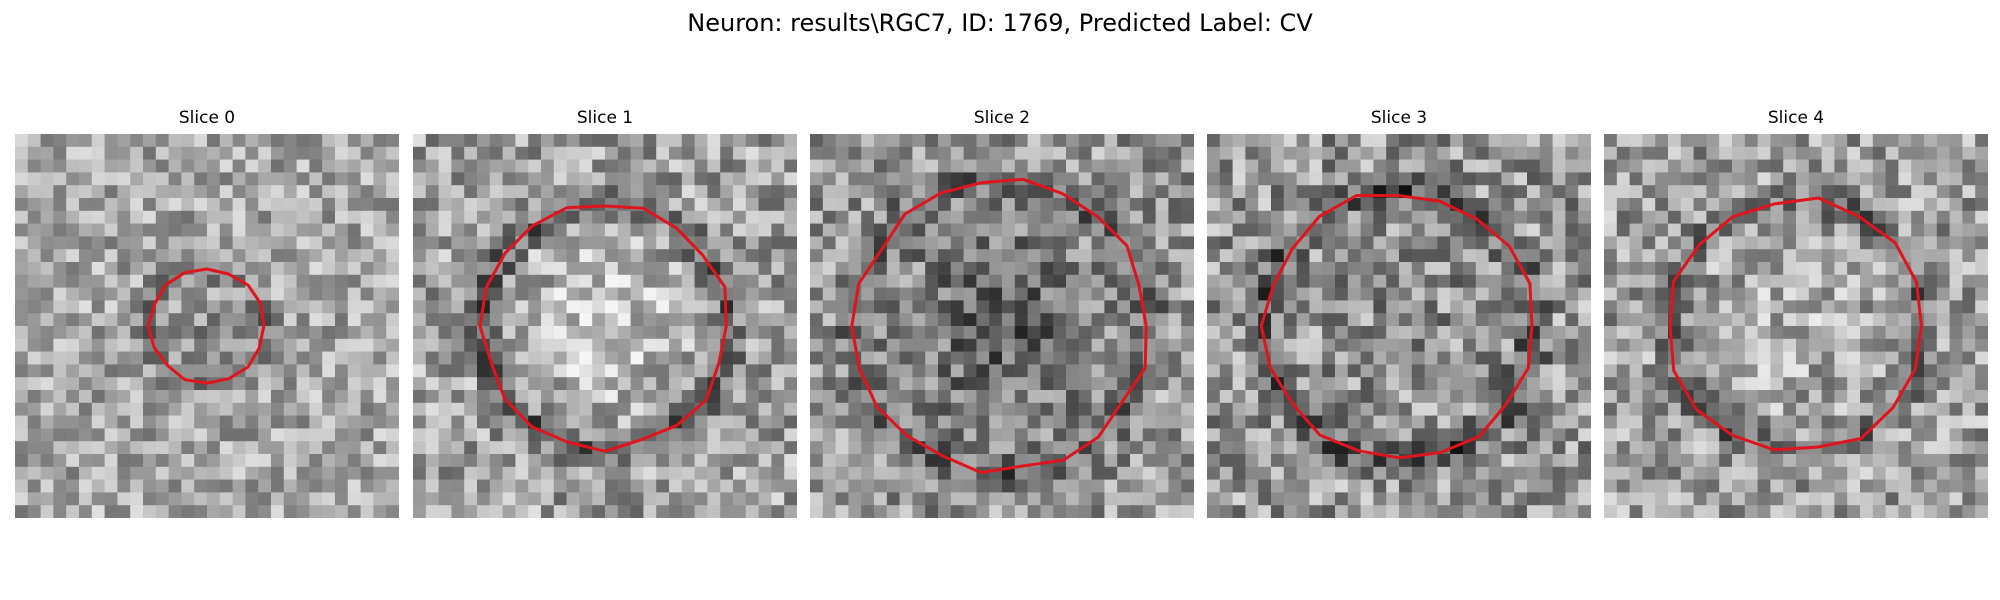  I want to click on slice-title: Slice 3, so click(1399, 118).